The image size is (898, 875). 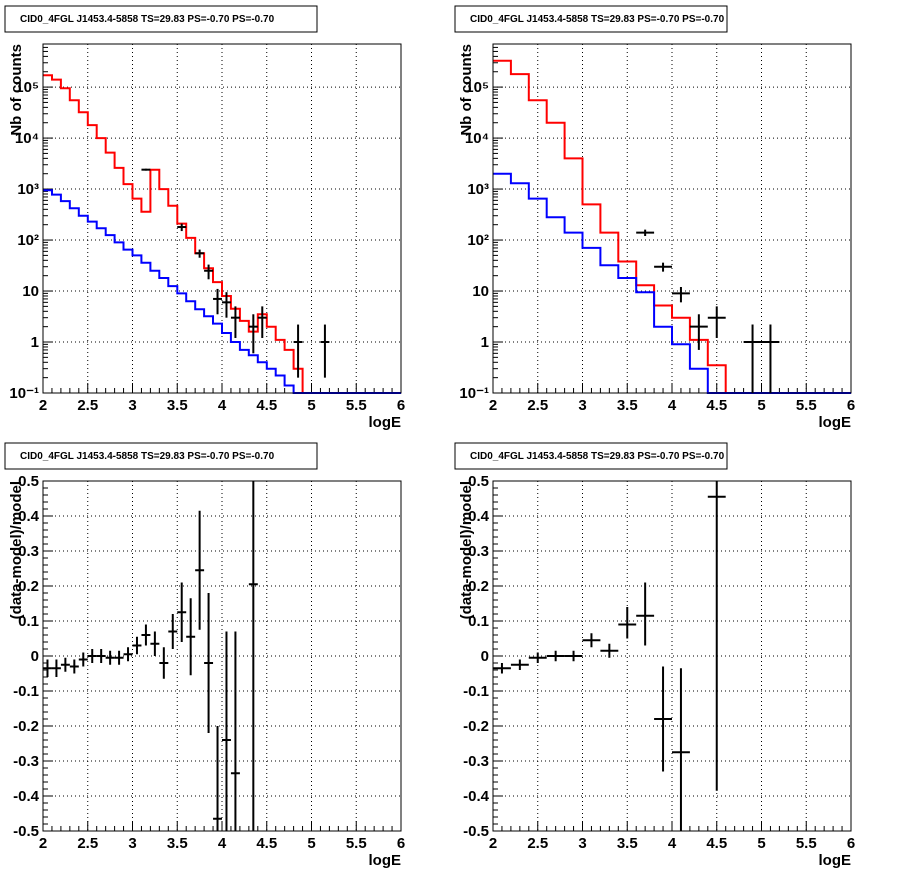 What do you see at coordinates (476, 761) in the screenshot?
I see `y-tick-label: -0.3` at bounding box center [476, 761].